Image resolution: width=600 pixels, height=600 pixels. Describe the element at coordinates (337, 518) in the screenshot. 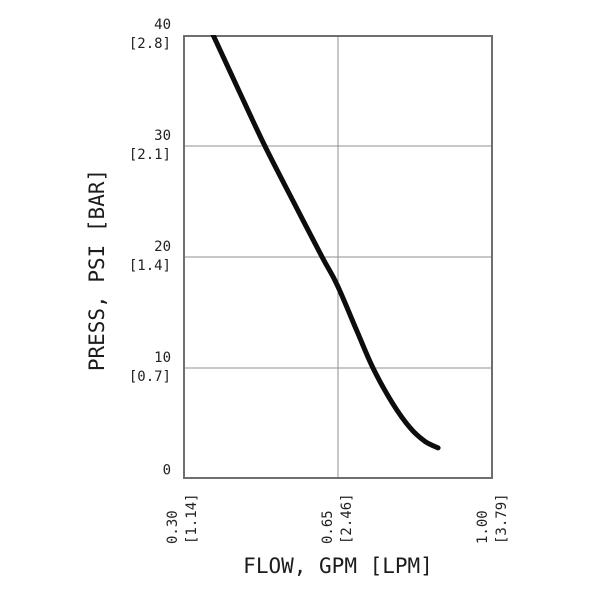

I see `x-tick-label: 0.65 [2.46]` at that location.